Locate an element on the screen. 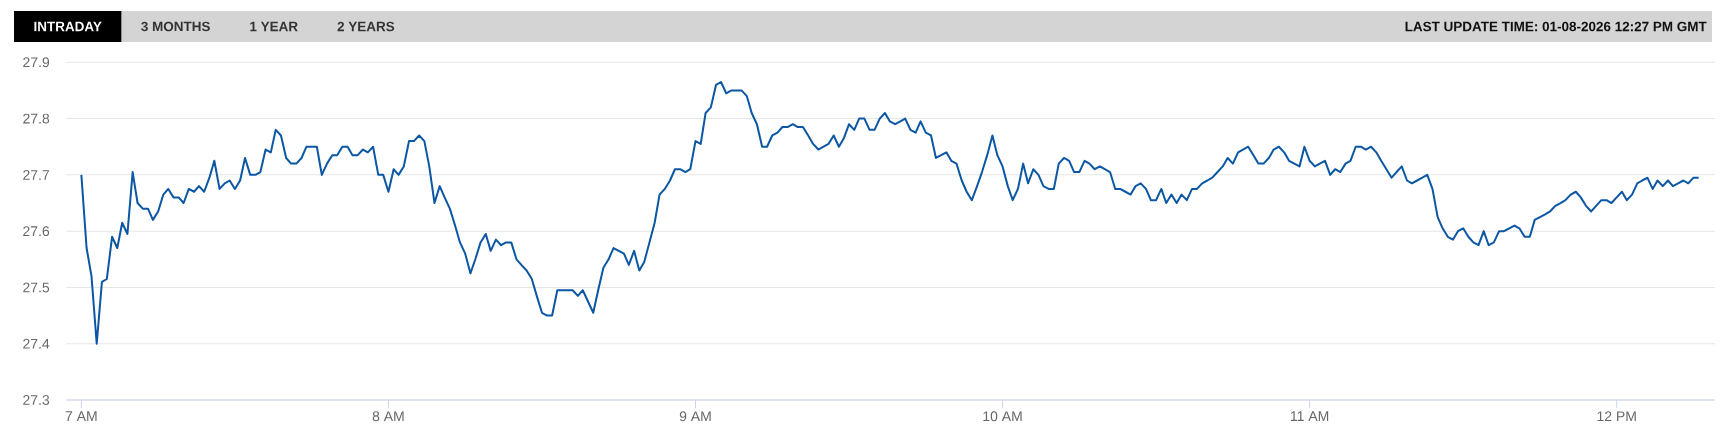 Image resolution: width=1722 pixels, height=436 pixels. y-tick-label: 27.8 is located at coordinates (36, 118).